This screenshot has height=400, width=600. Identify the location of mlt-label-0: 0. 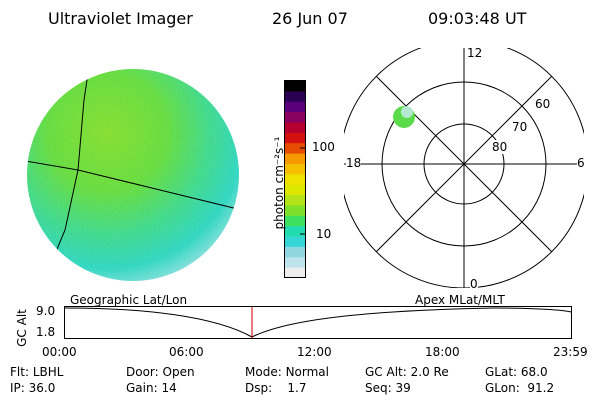
(474, 284).